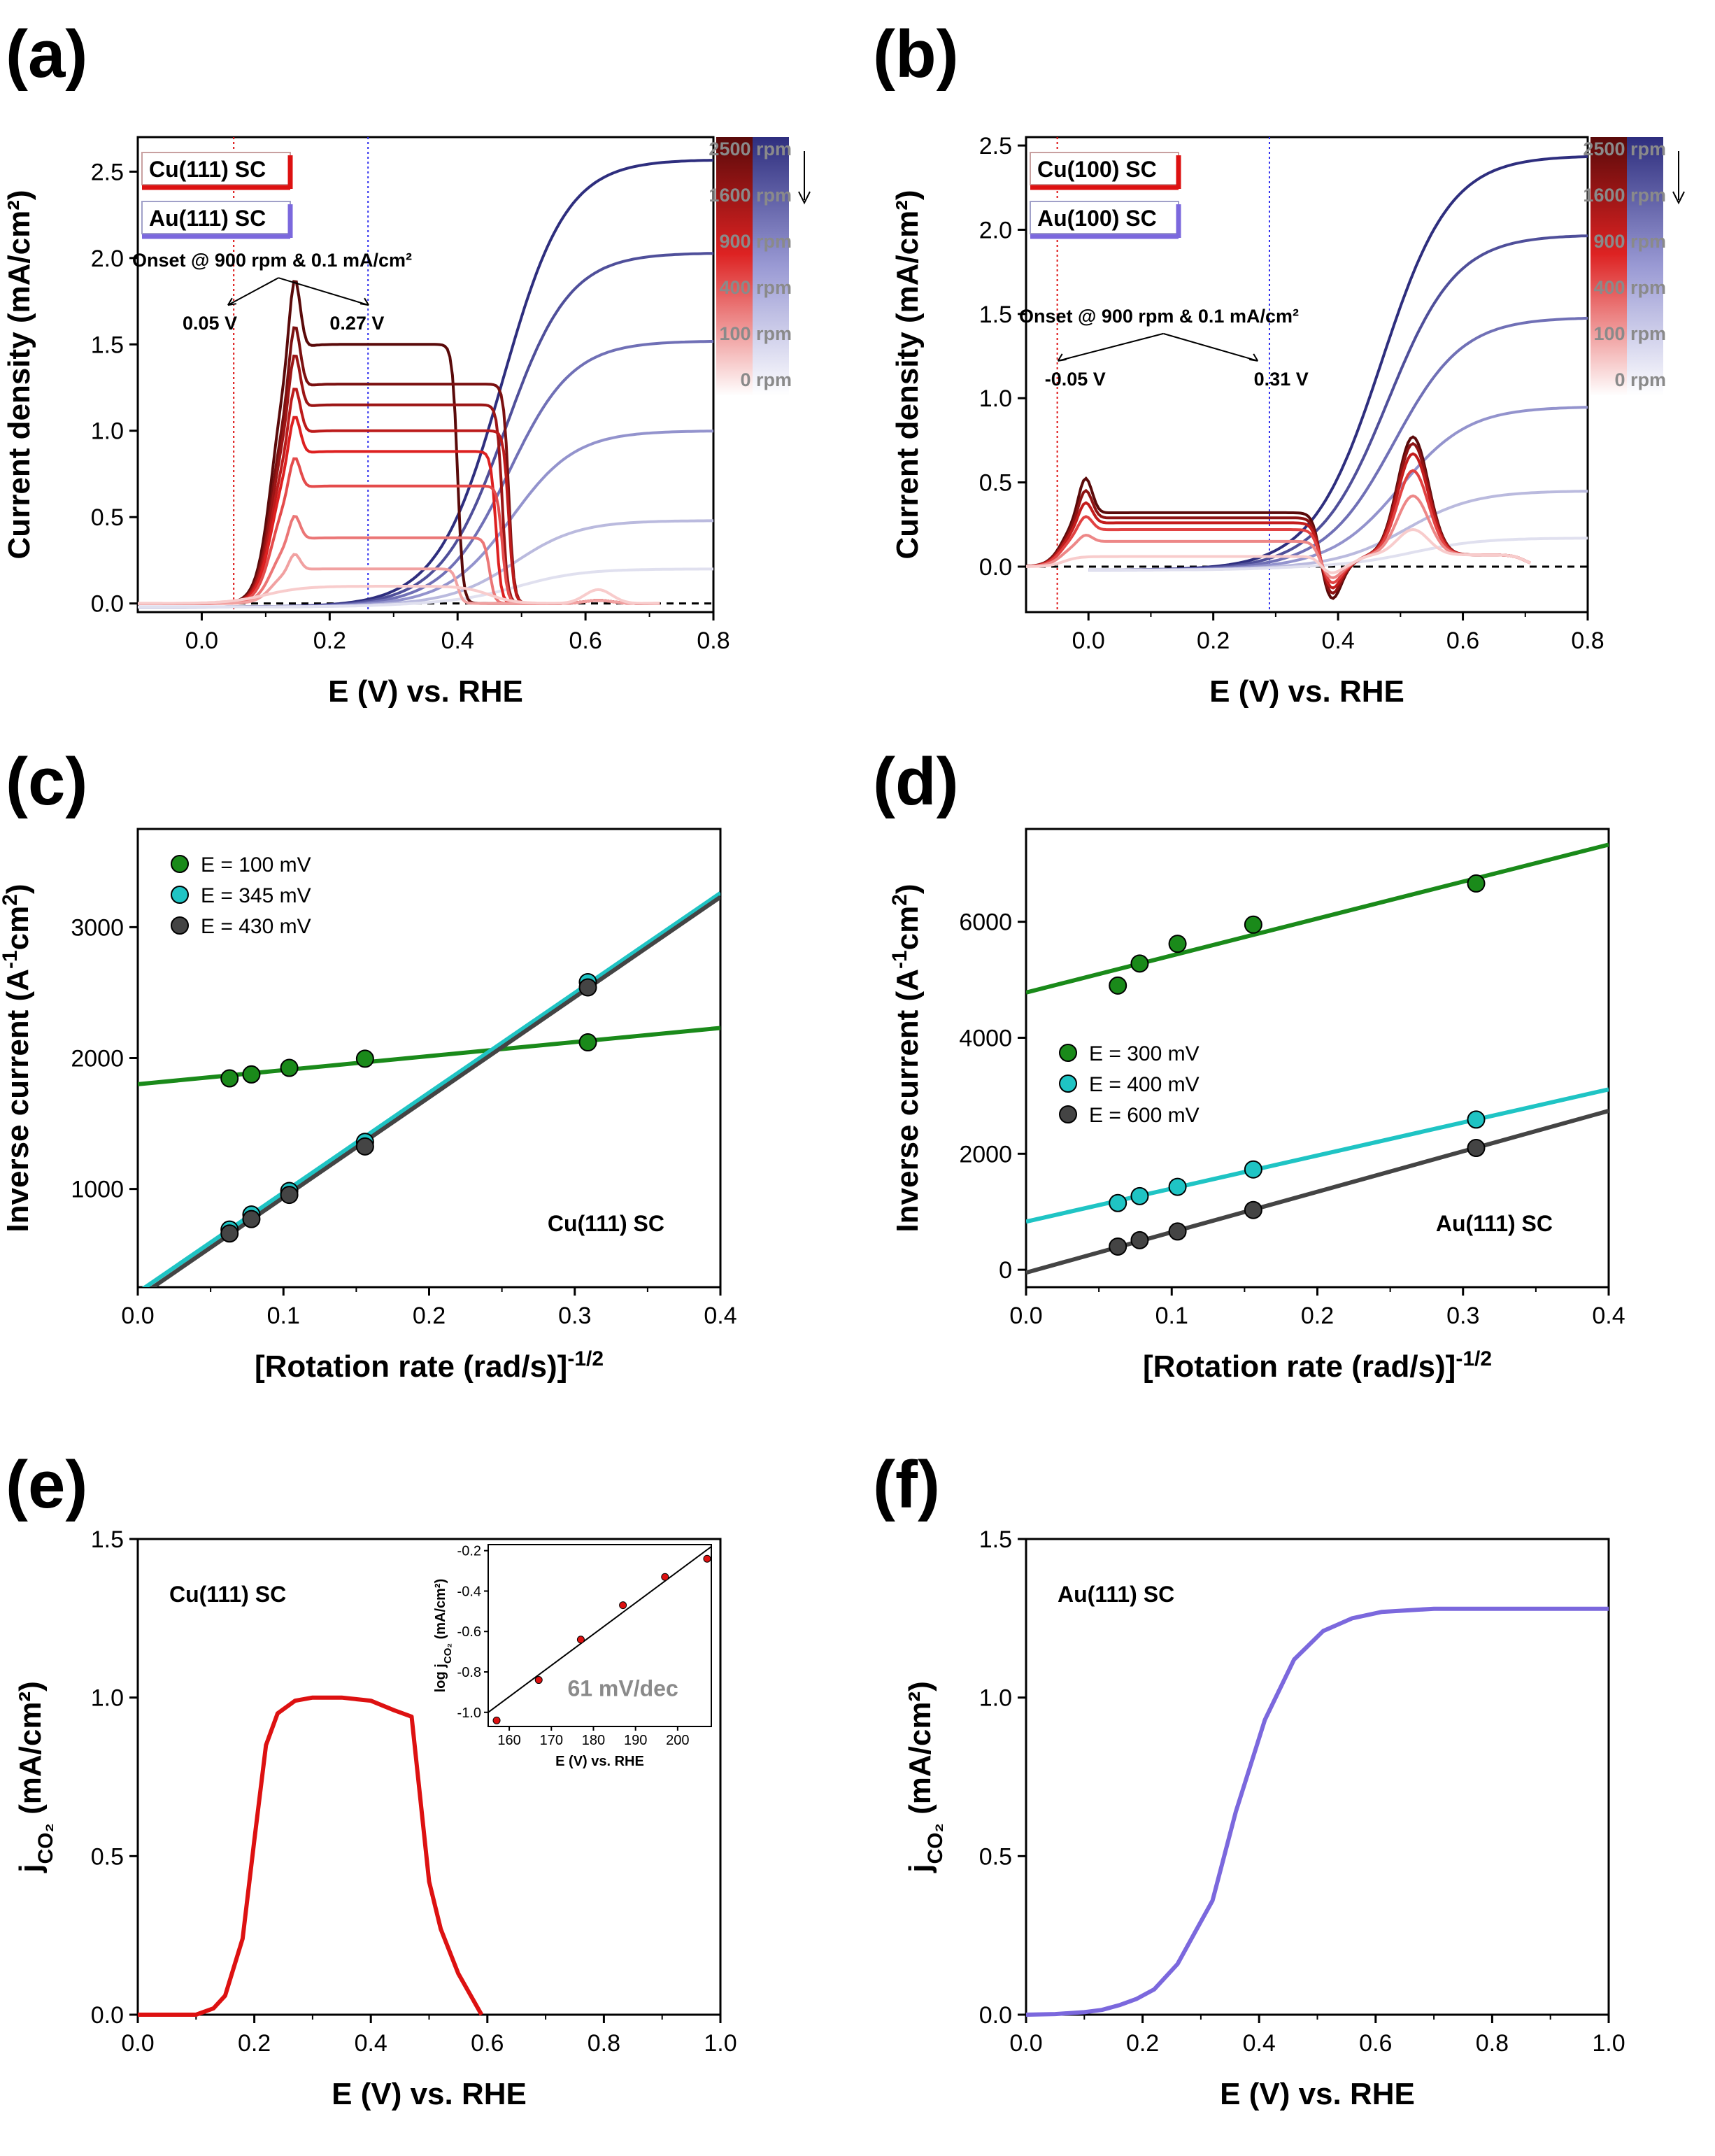 The height and width of the screenshot is (2156, 1715). I want to click on legend-box, so click(1104, 169).